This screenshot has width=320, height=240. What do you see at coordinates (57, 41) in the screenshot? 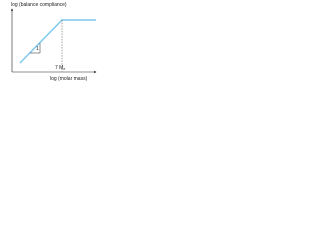
I see `curve` at bounding box center [57, 41].